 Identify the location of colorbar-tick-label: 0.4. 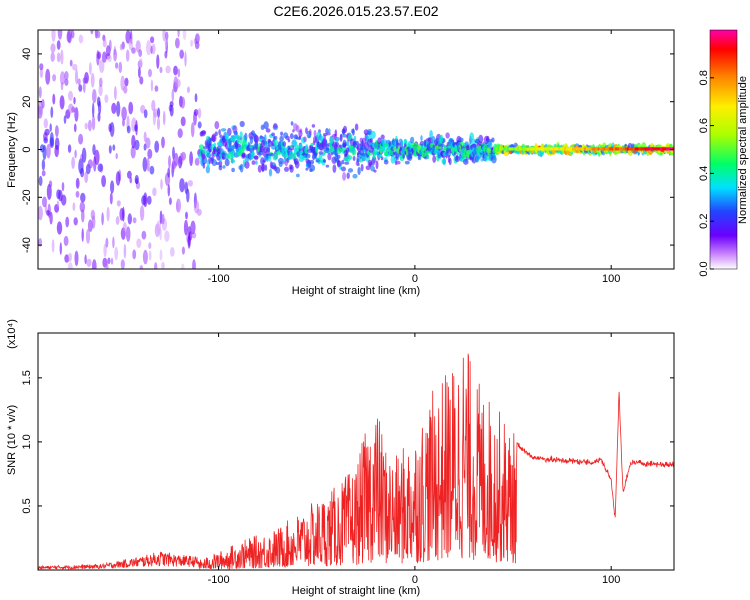
(704, 173).